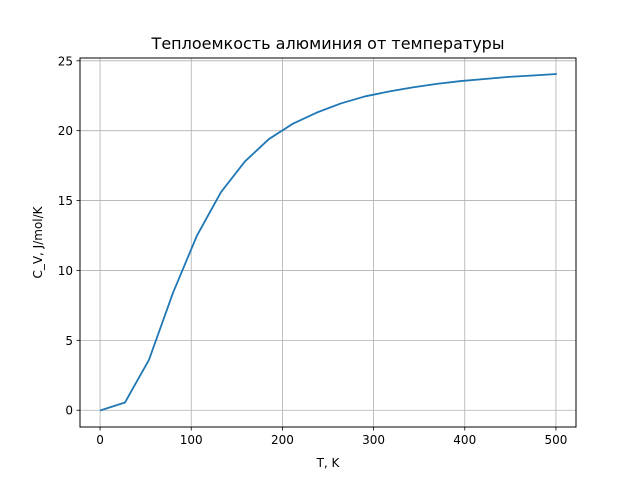  Describe the element at coordinates (191, 440) in the screenshot. I see `x-tick-label: 100` at that location.